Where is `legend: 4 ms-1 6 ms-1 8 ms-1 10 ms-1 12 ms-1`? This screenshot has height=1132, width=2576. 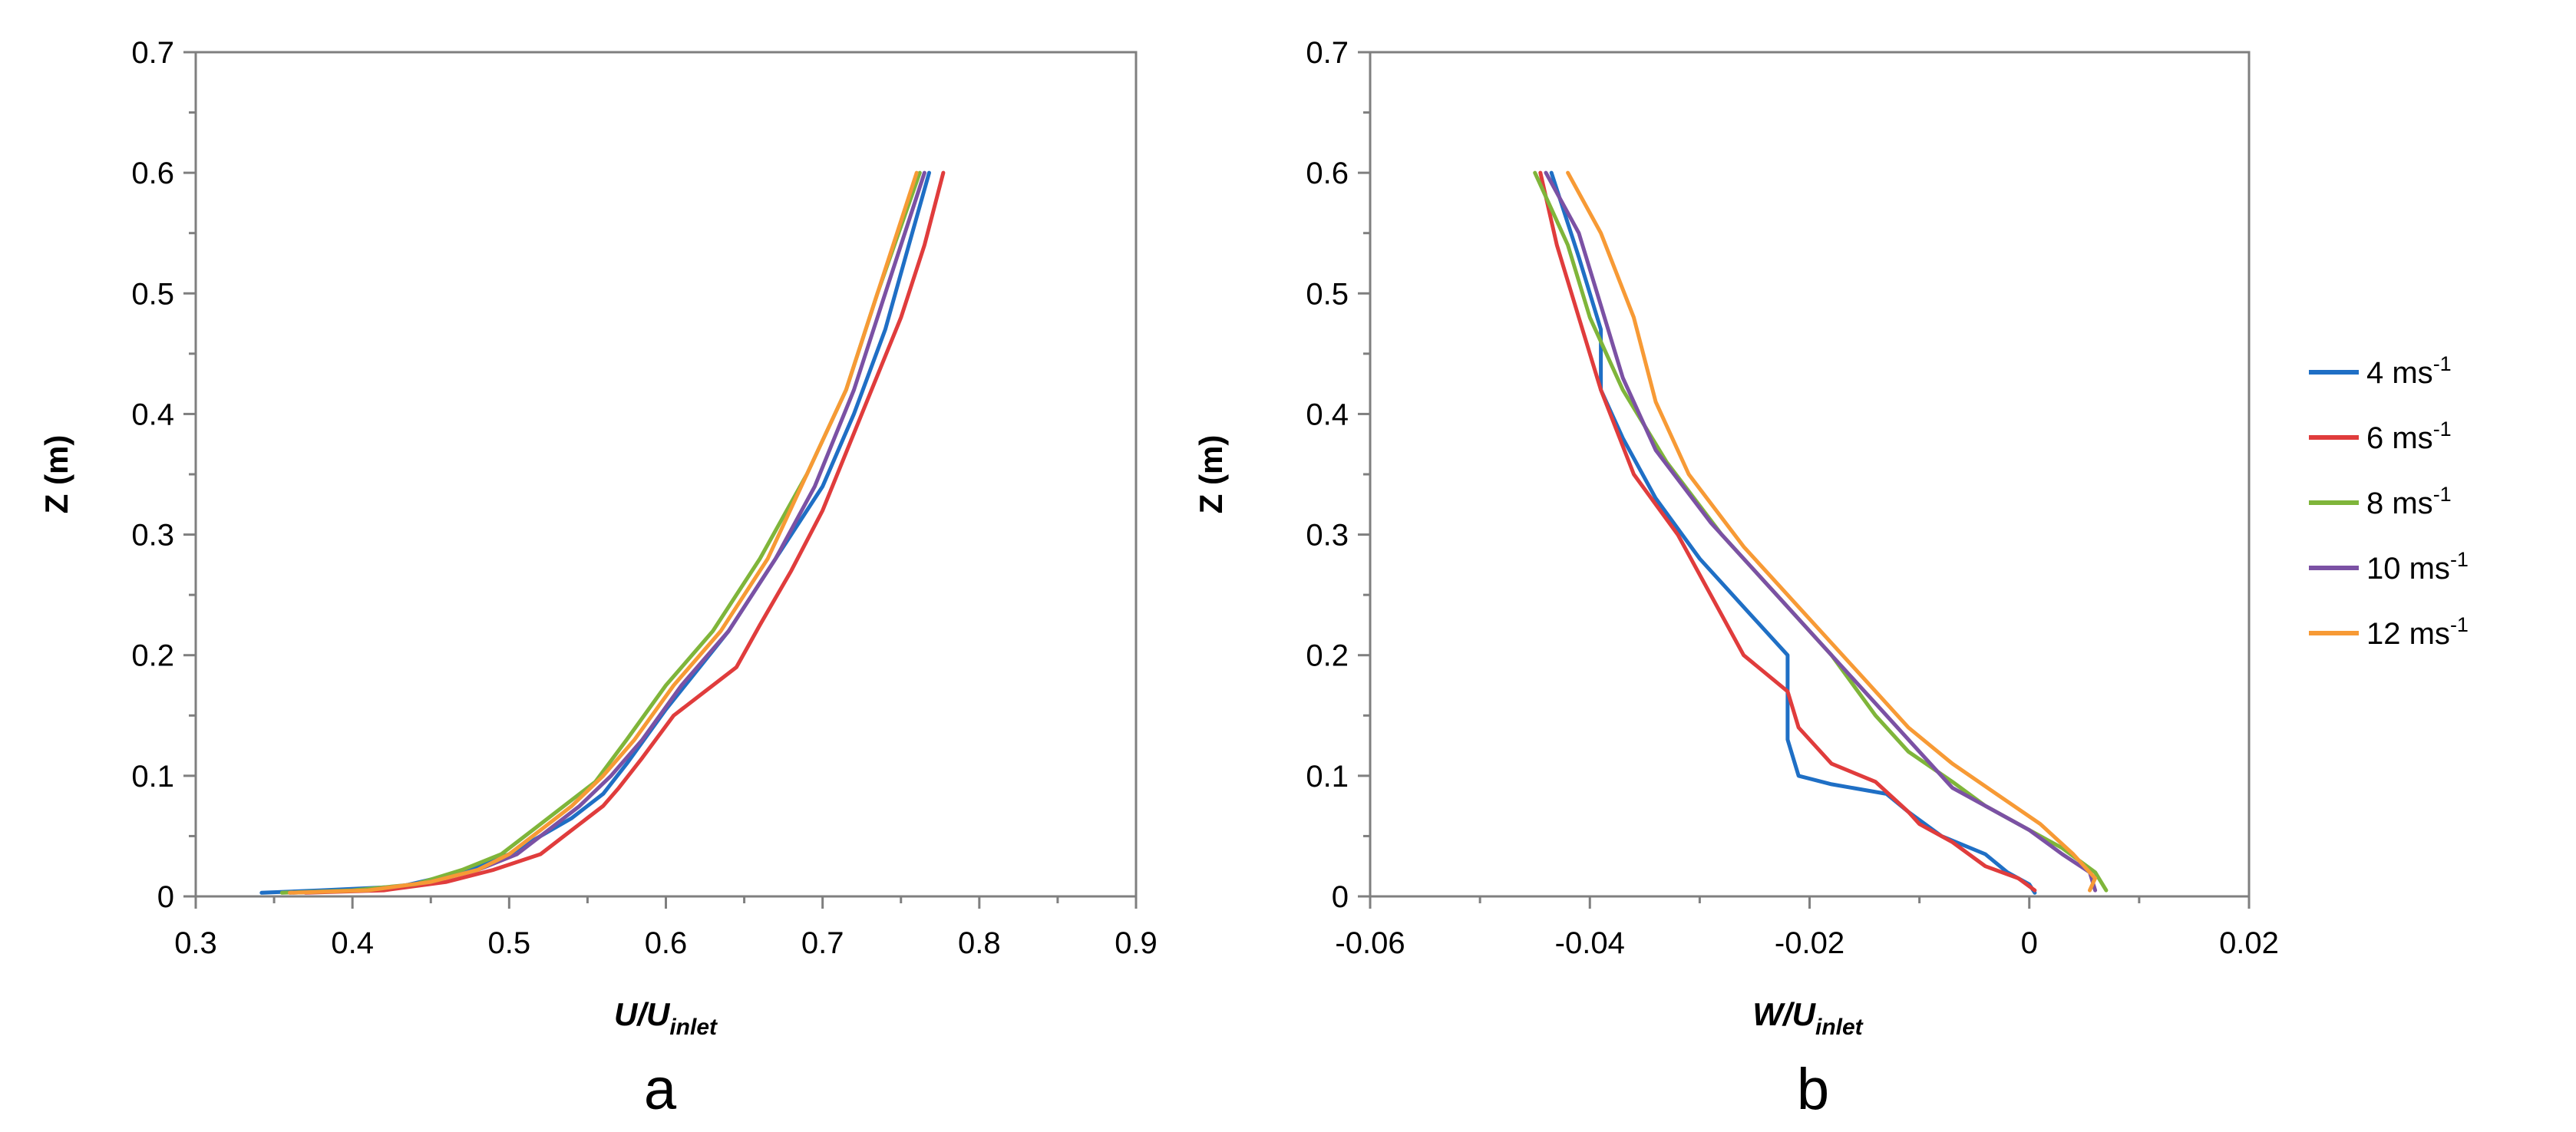
legend: 4 ms-1 6 ms-1 8 ms-1 10 ms-1 12 ms-1 is located at coordinates (2389, 501).